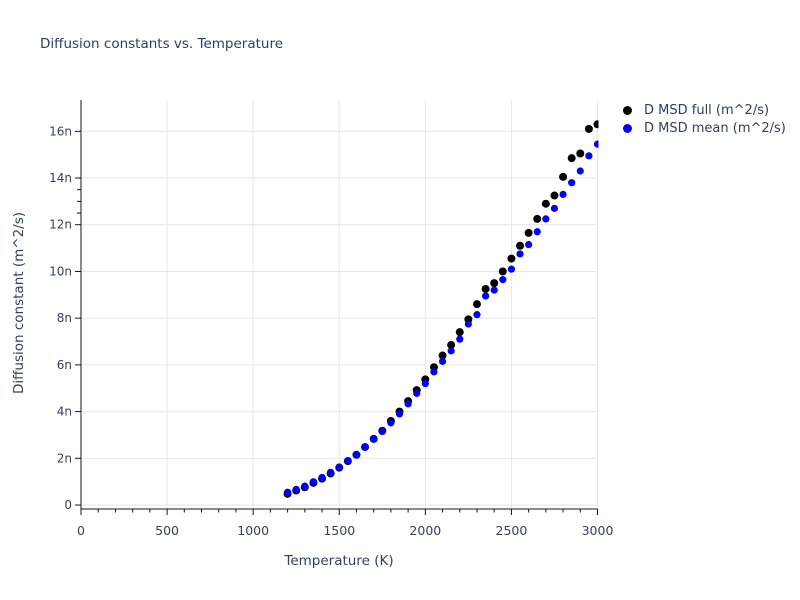 This screenshot has height=600, width=800. I want to click on y-tick-label: 6n, so click(64, 365).